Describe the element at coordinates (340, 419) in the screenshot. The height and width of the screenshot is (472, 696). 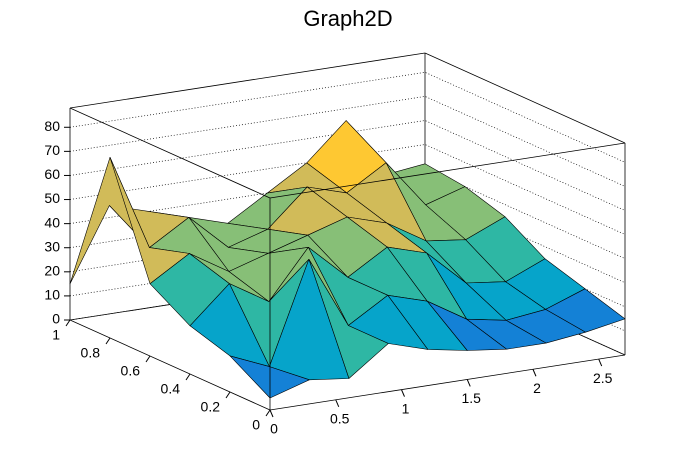
I see `x-tick-label: 0.5` at that location.